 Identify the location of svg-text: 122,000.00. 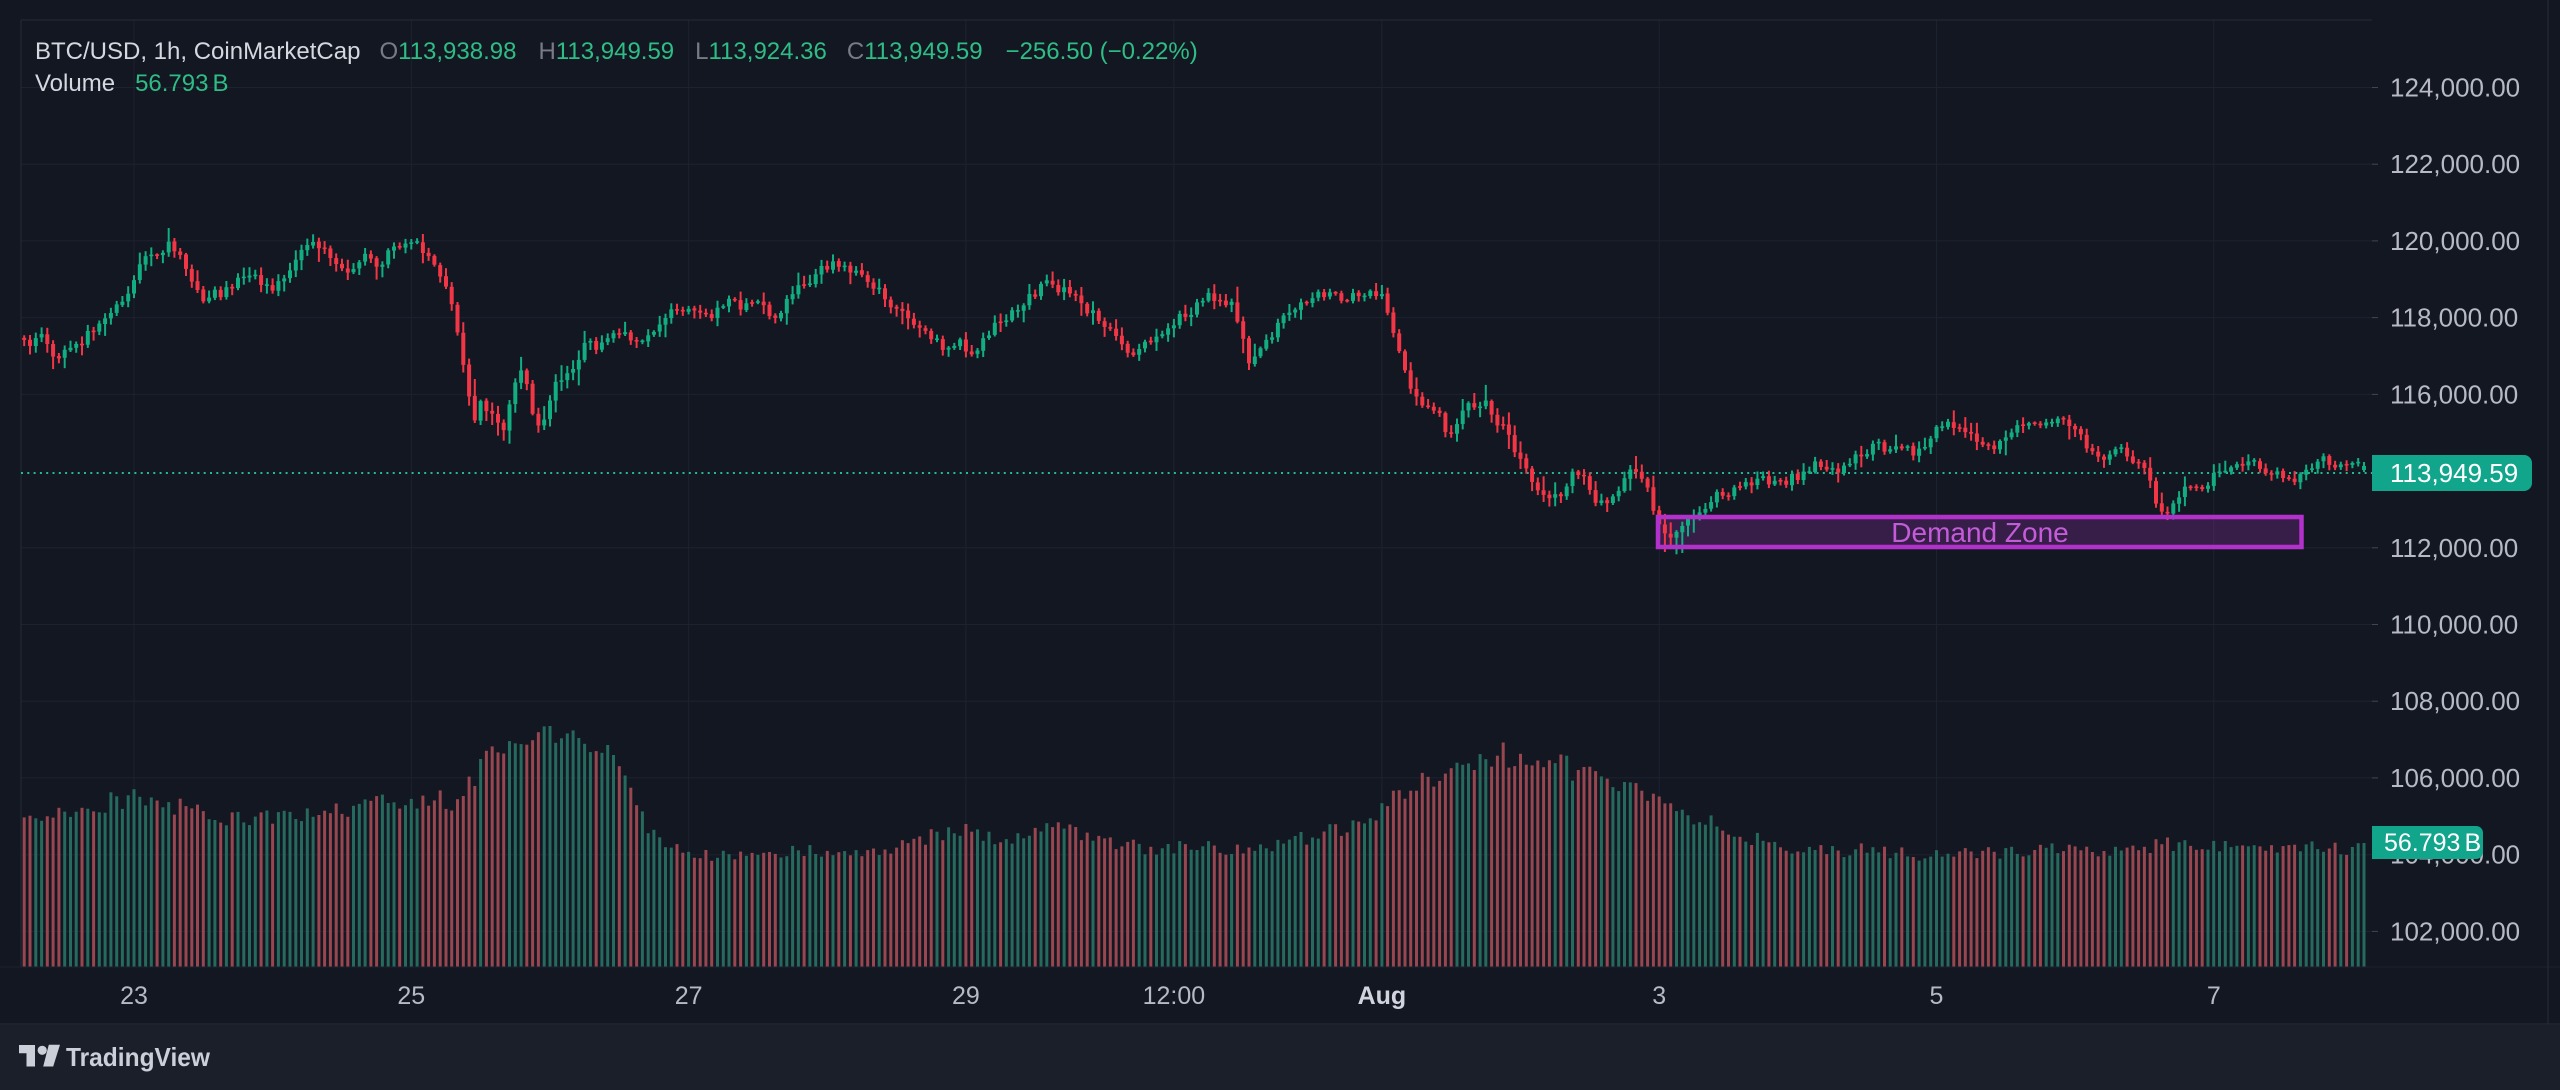
(2455, 164).